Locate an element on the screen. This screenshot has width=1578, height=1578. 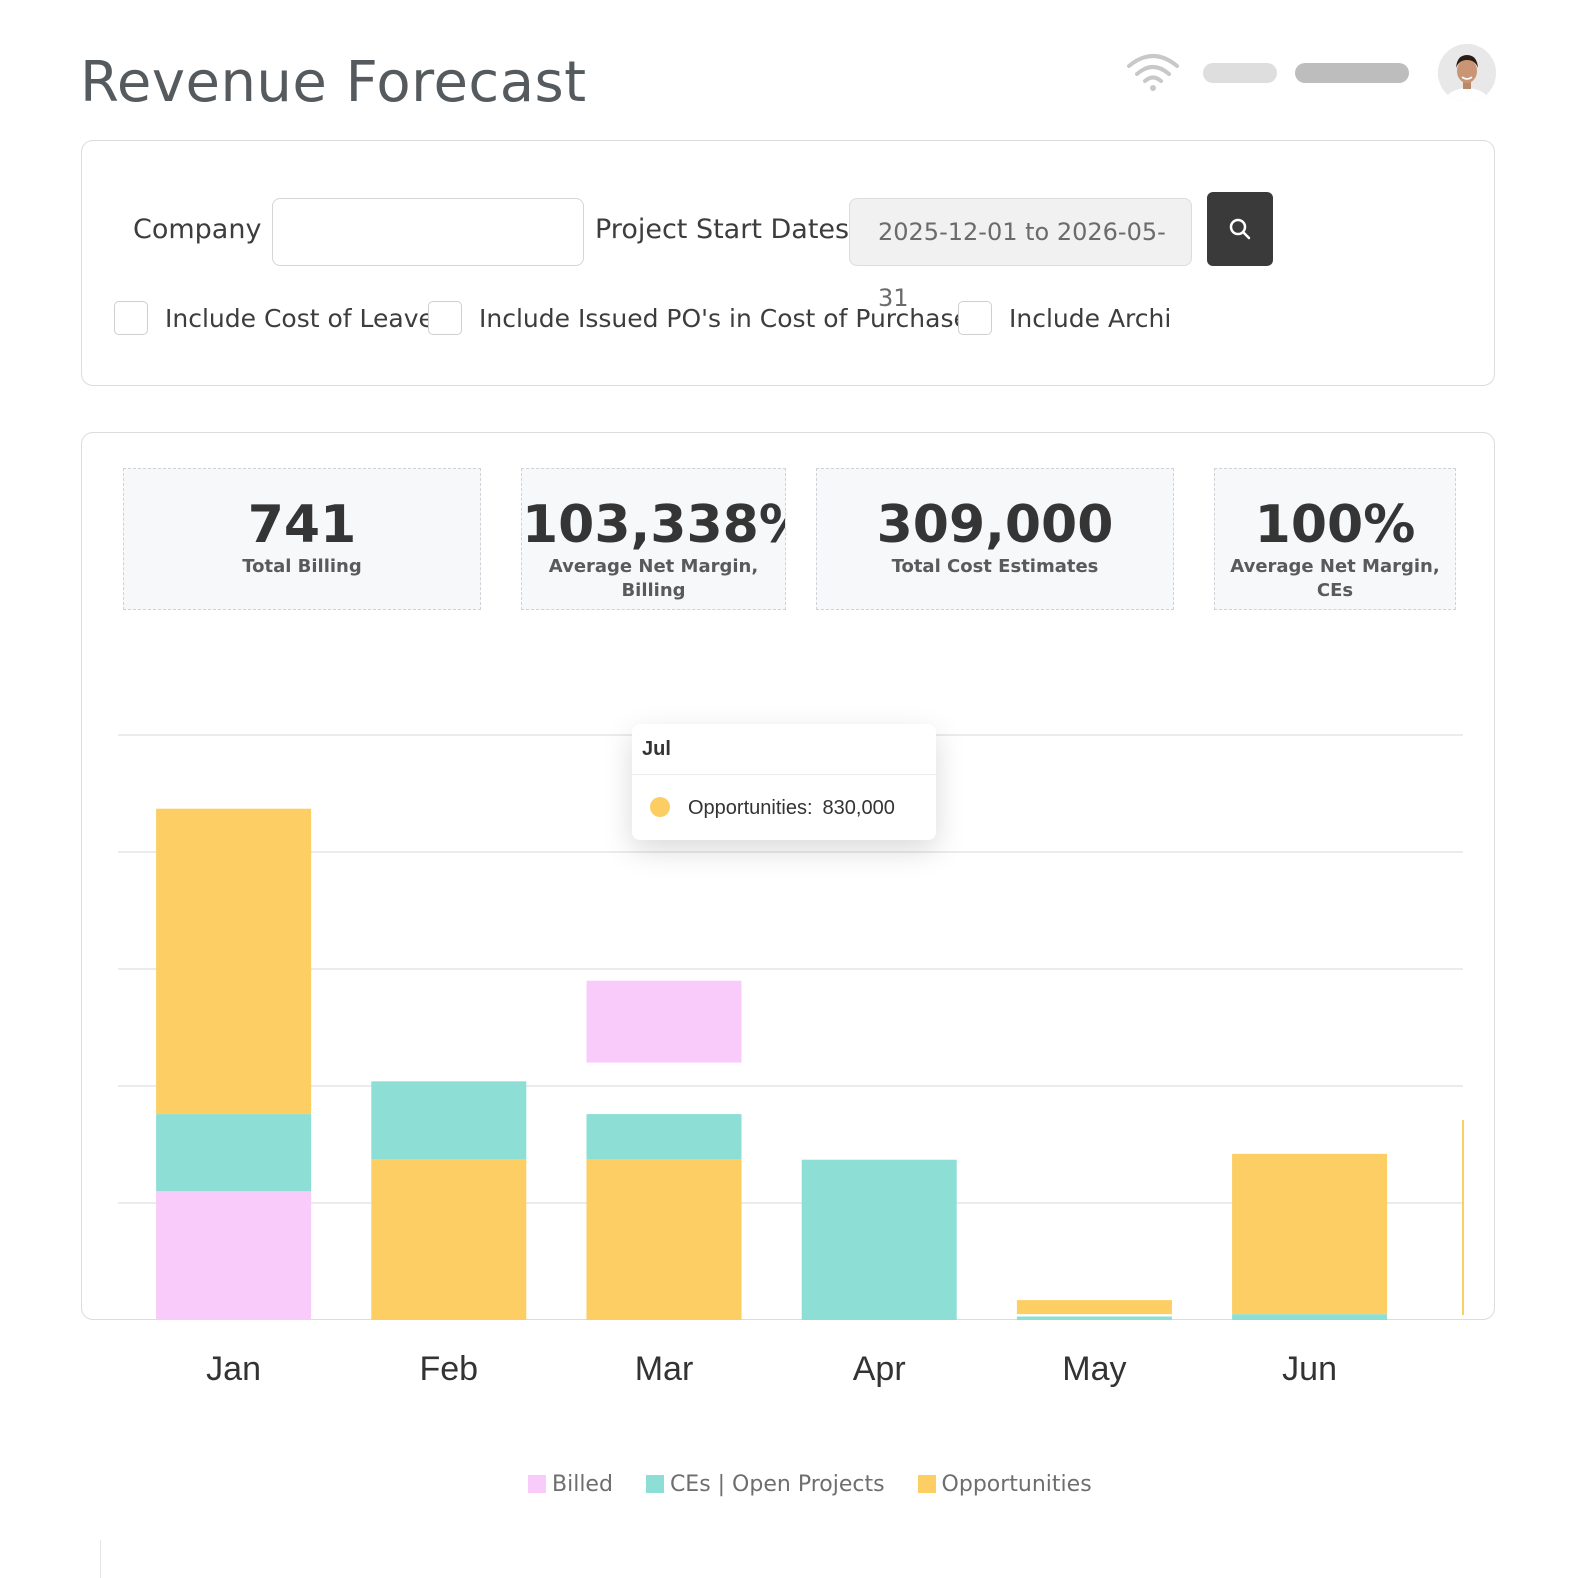
kpi-value: 103,338% is located at coordinates (654, 525).